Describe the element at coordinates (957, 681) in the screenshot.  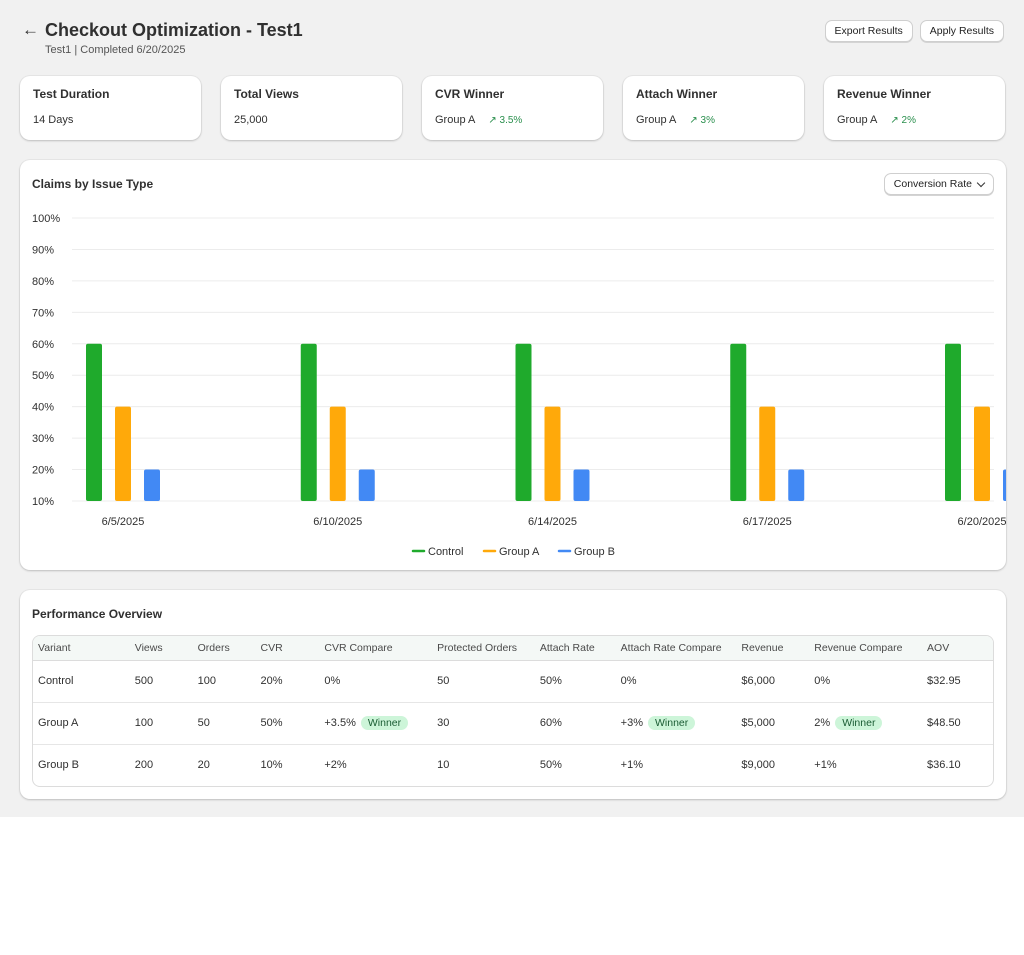
I see `table-cell: $32.95` at that location.